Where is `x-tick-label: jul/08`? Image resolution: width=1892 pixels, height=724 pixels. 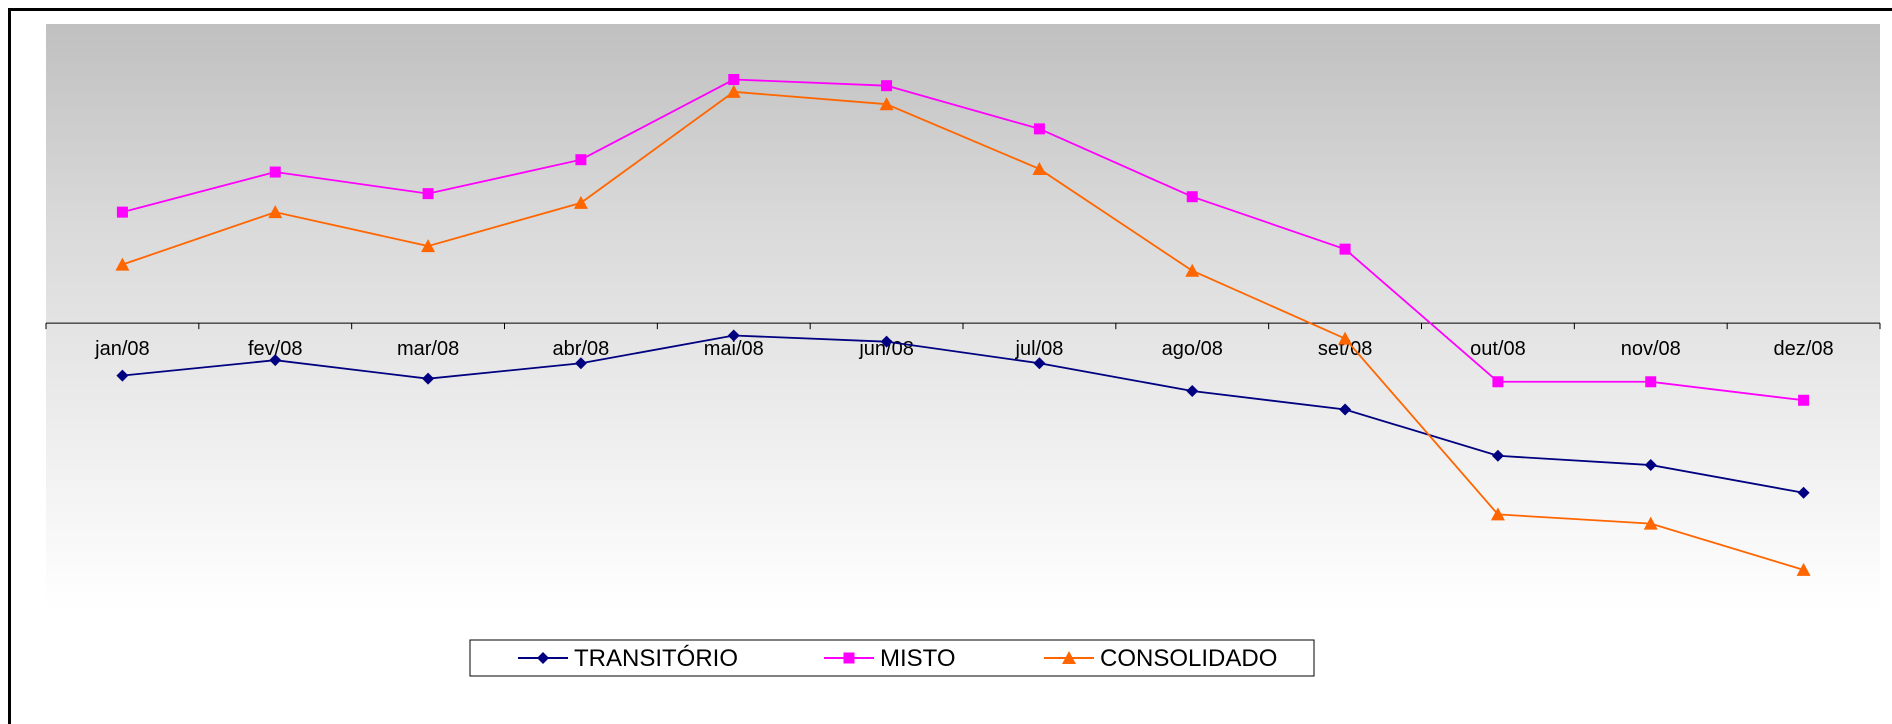 x-tick-label: jul/08 is located at coordinates (1039, 349).